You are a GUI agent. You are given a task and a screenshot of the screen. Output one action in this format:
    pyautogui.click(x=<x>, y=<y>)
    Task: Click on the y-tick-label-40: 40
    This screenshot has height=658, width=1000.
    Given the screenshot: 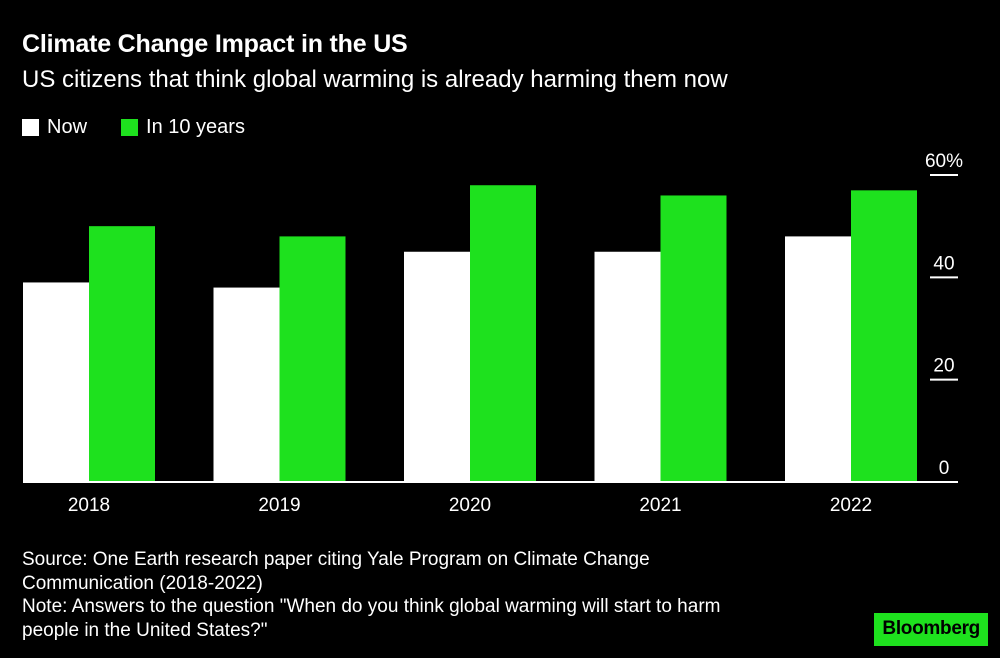 What is the action you would take?
    pyautogui.click(x=943, y=263)
    